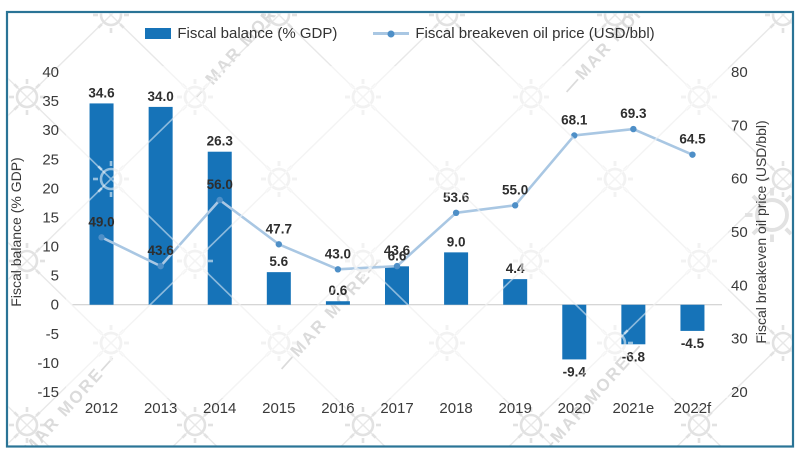 Image resolution: width=800 pixels, height=458 pixels. What do you see at coordinates (739, 72) in the screenshot?
I see `right-tick-label: 80` at bounding box center [739, 72].